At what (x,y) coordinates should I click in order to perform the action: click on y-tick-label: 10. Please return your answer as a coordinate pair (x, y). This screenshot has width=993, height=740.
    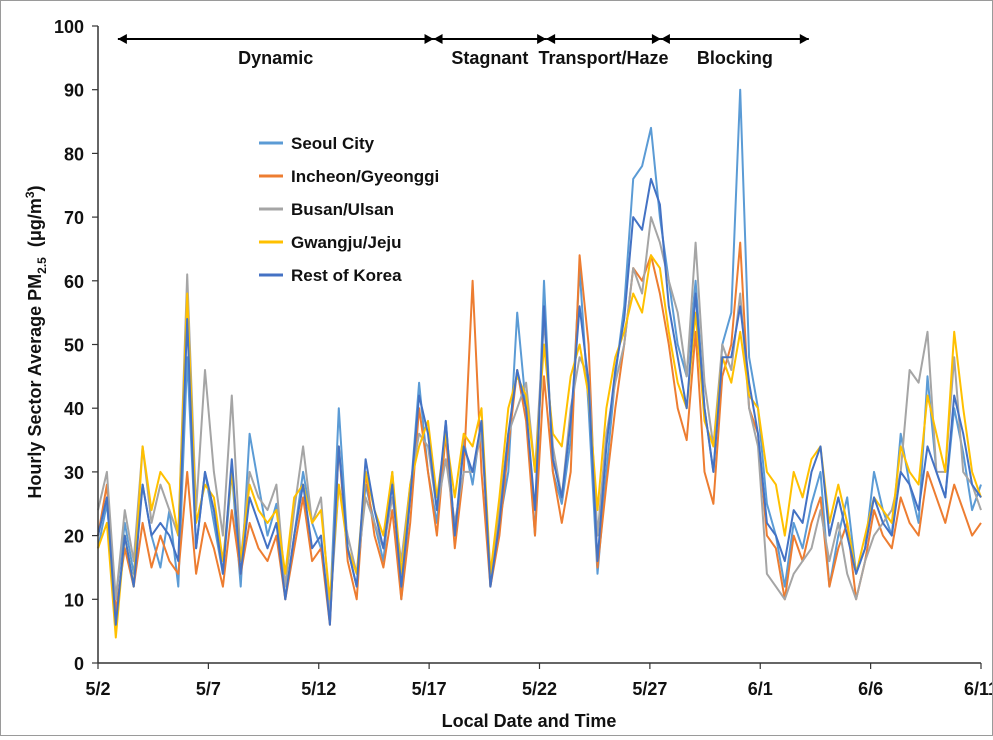
    Looking at the image, I should click on (74, 600).